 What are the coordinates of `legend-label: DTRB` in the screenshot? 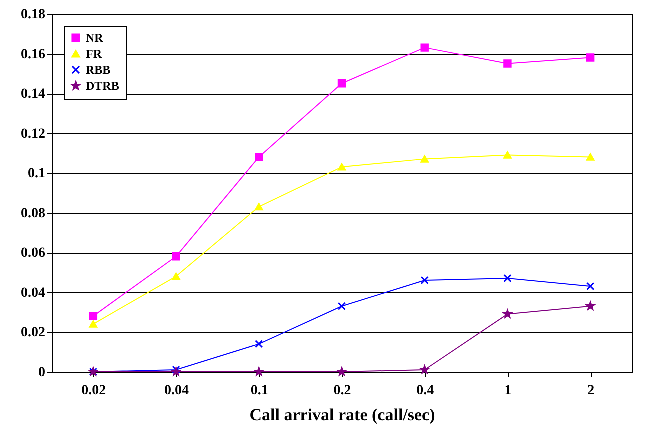 It's located at (103, 86).